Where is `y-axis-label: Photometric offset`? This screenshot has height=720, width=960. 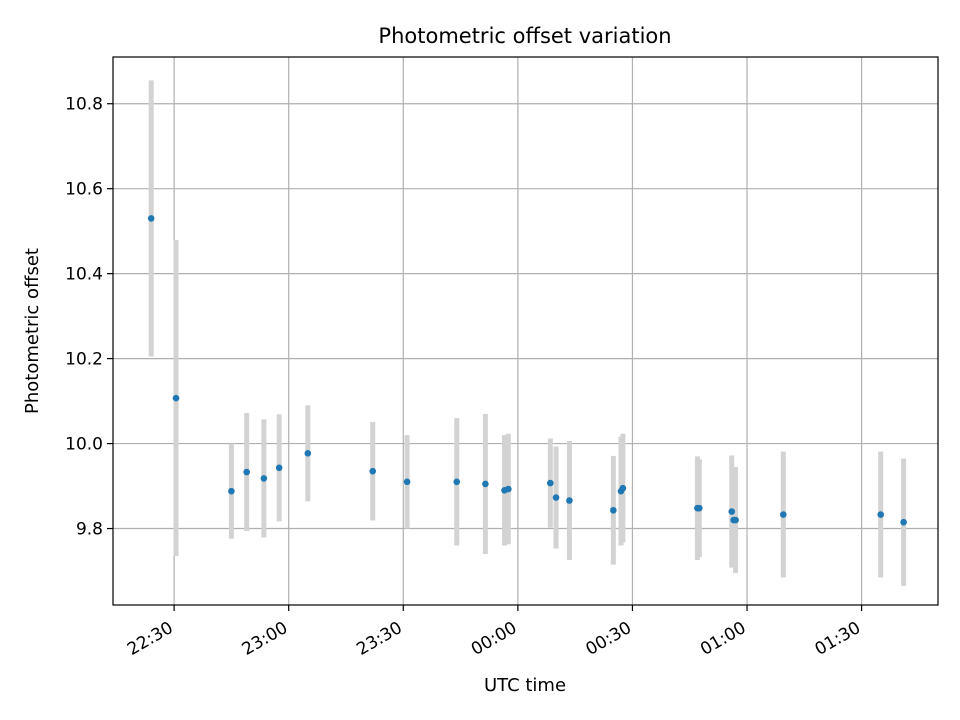 y-axis-label: Photometric offset is located at coordinates (32, 331).